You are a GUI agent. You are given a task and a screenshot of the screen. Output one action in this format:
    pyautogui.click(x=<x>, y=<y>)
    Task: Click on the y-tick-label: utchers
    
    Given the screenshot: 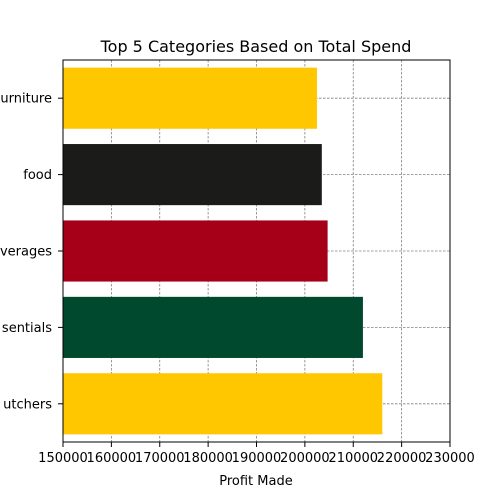 What is the action you would take?
    pyautogui.click(x=27, y=404)
    